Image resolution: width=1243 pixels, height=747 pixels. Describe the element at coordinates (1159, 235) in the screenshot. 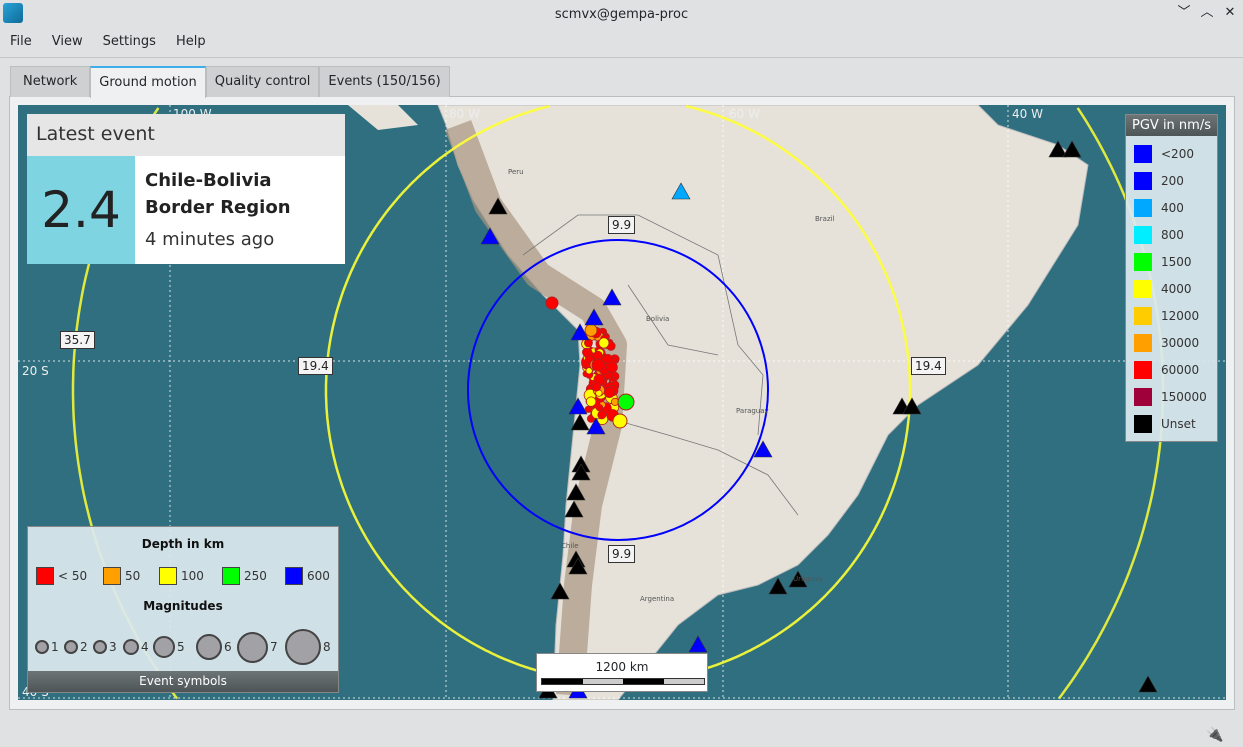

I see `pgv-legend-item: 800` at that location.